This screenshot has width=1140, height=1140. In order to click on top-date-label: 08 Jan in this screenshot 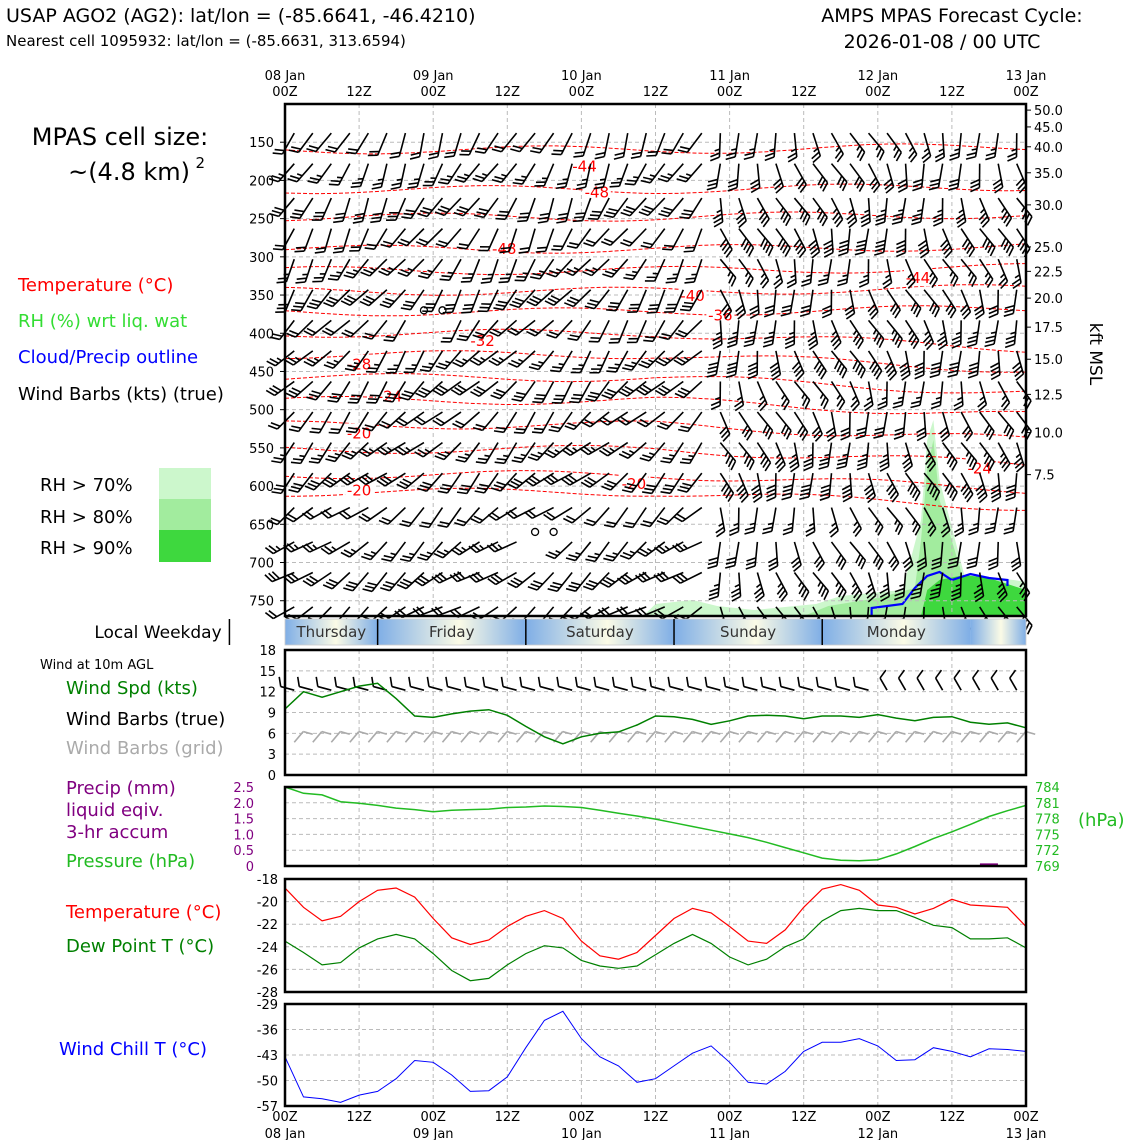, I will do `click(285, 76)`.